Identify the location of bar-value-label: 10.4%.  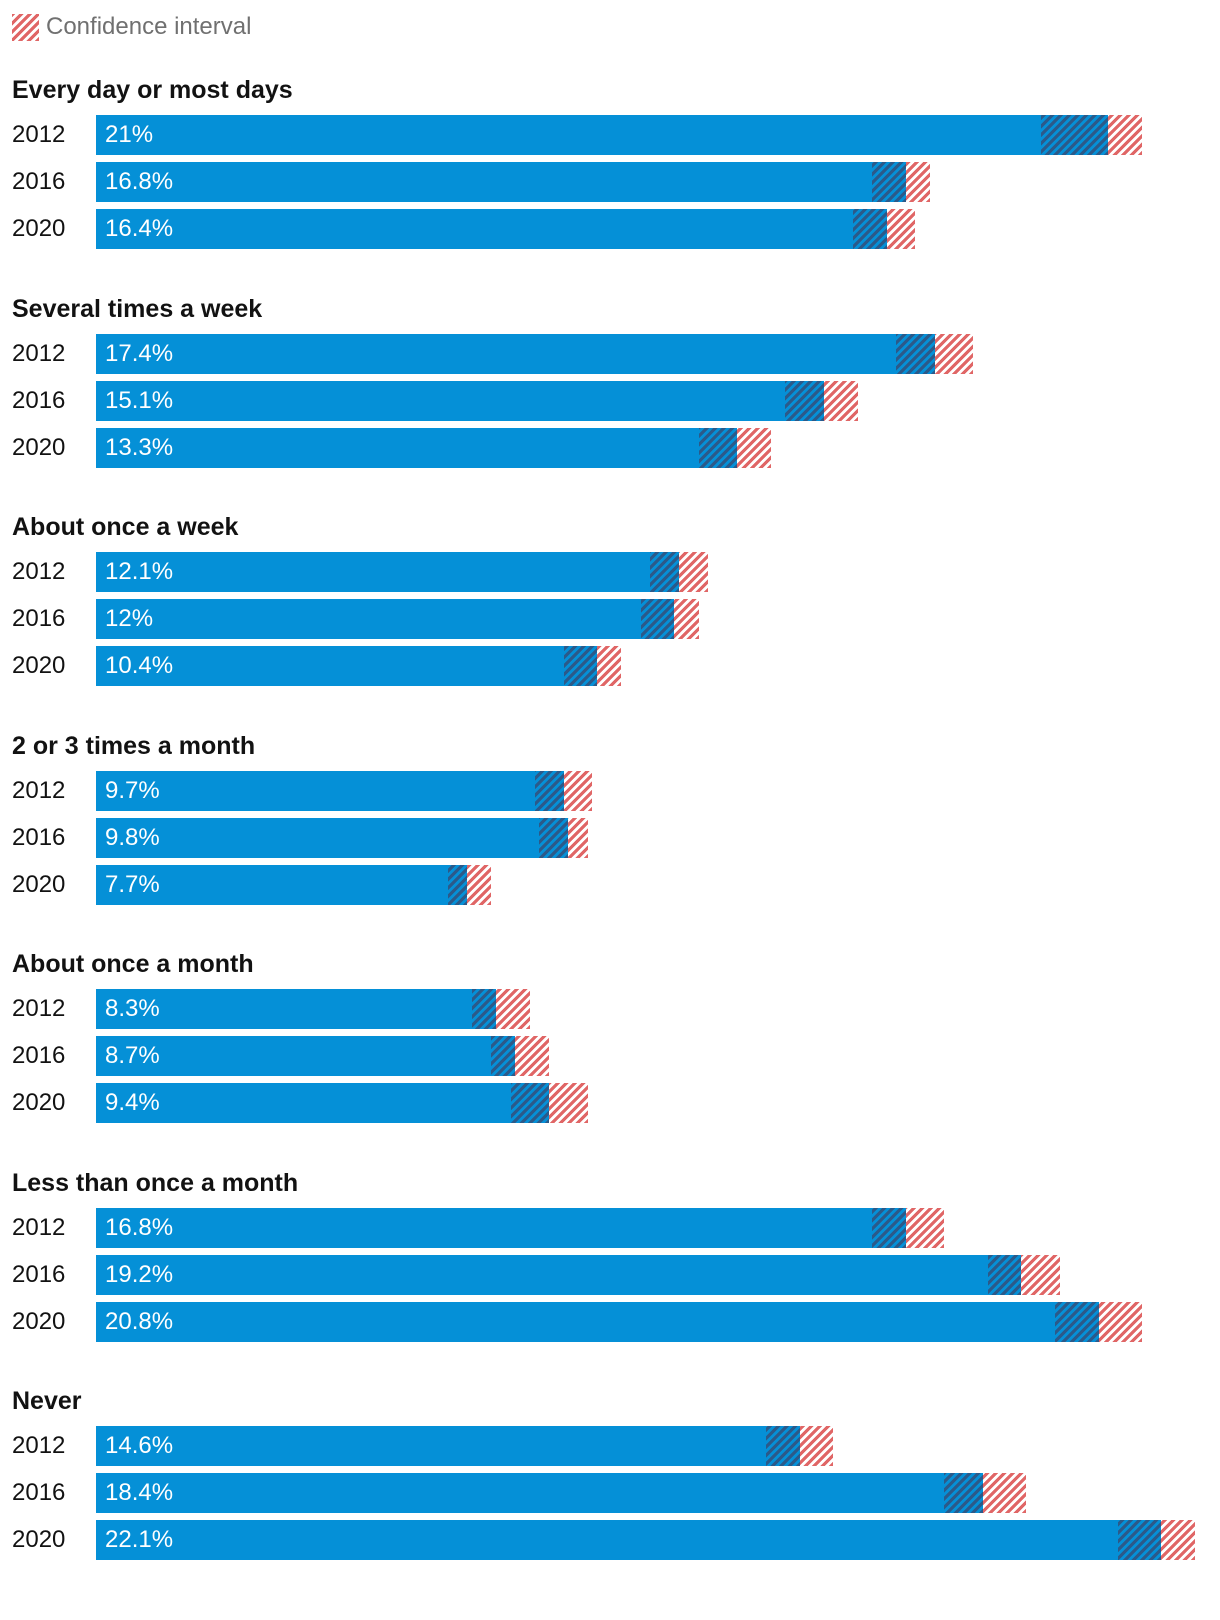
(139, 665).